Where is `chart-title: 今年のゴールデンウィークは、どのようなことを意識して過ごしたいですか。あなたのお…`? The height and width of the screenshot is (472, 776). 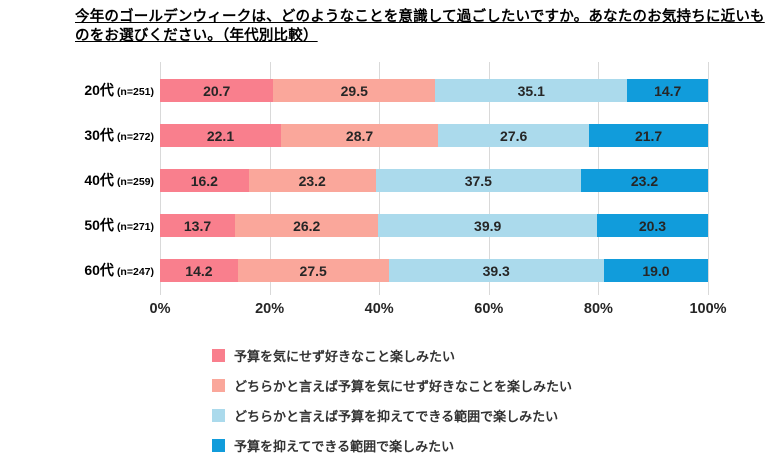 chart-title: 今年のゴールデンウィークは、どのようなことを意識して過ごしたいですか。あなたのお… is located at coordinates (420, 26).